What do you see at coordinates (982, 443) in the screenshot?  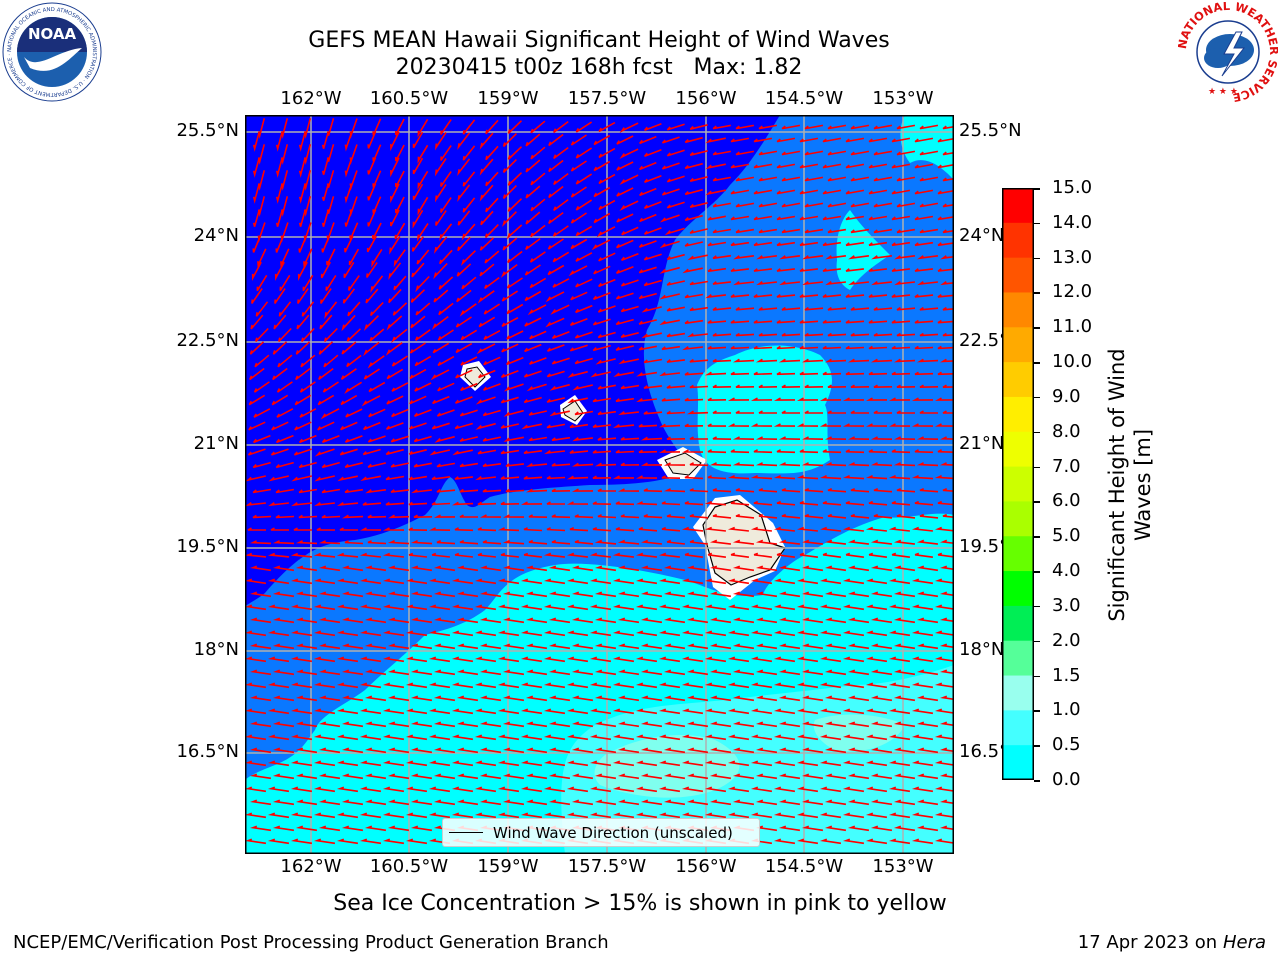 I see `lat-label-right: 21°N` at bounding box center [982, 443].